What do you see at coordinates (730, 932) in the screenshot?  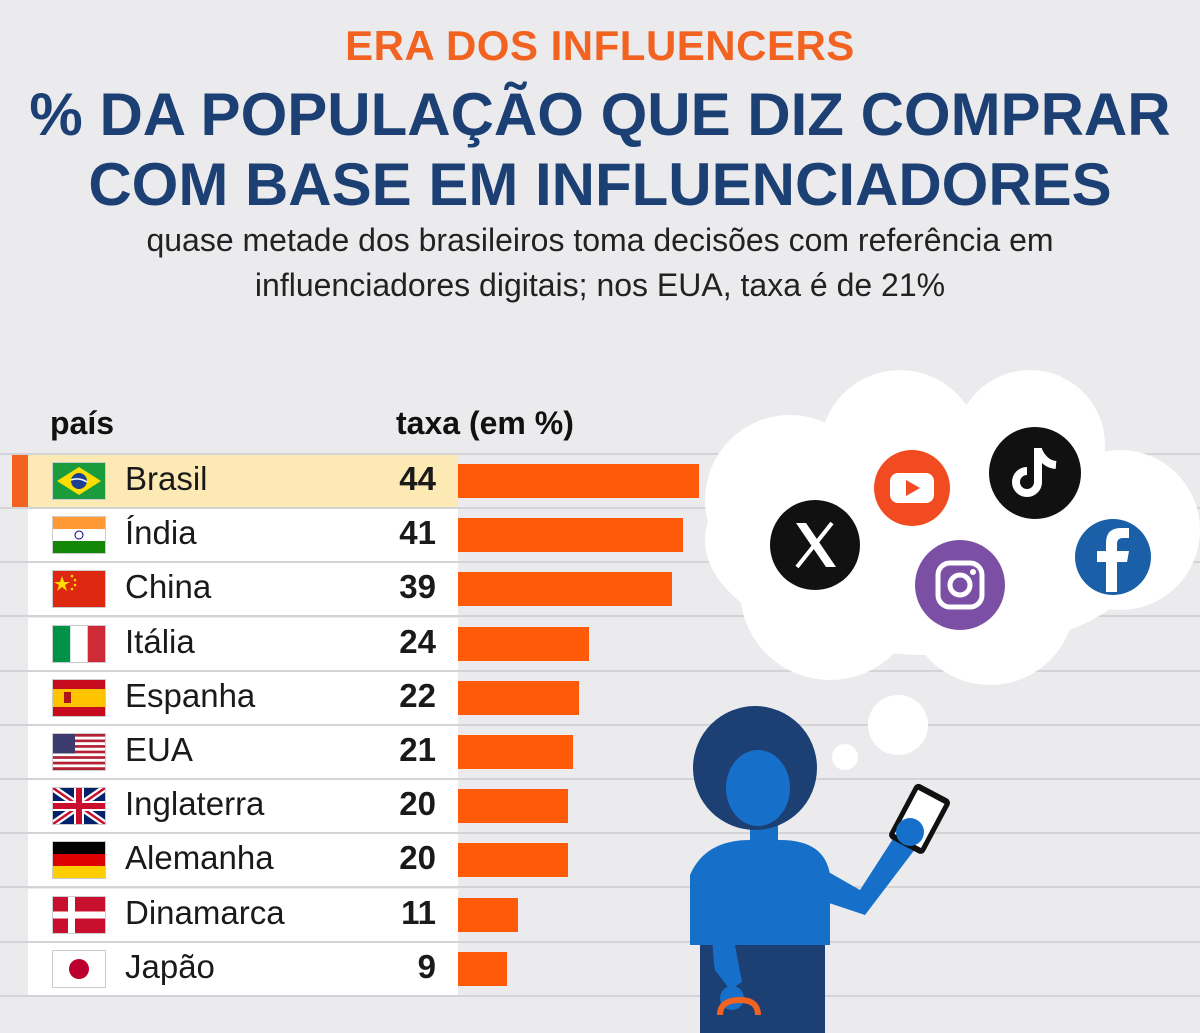 I see `left-arm` at bounding box center [730, 932].